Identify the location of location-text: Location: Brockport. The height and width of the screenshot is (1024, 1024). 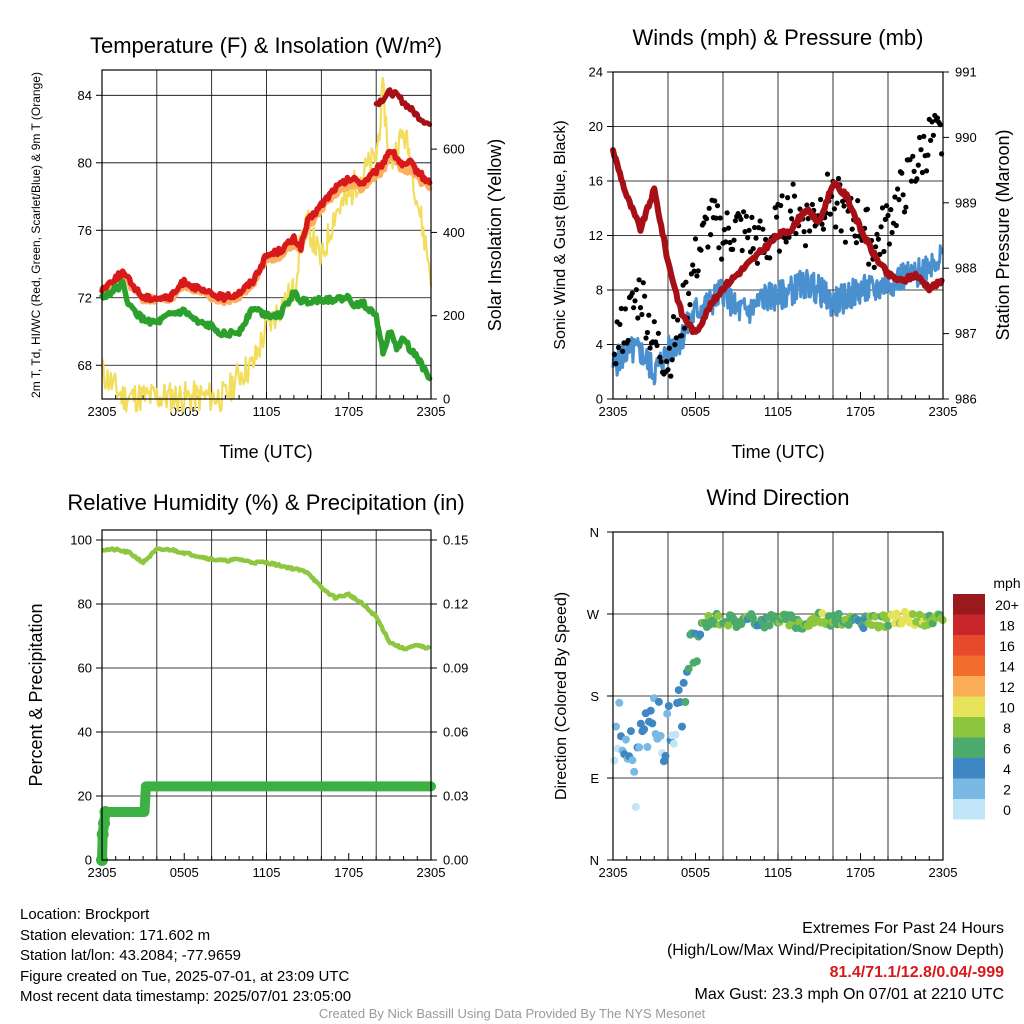
(85, 914).